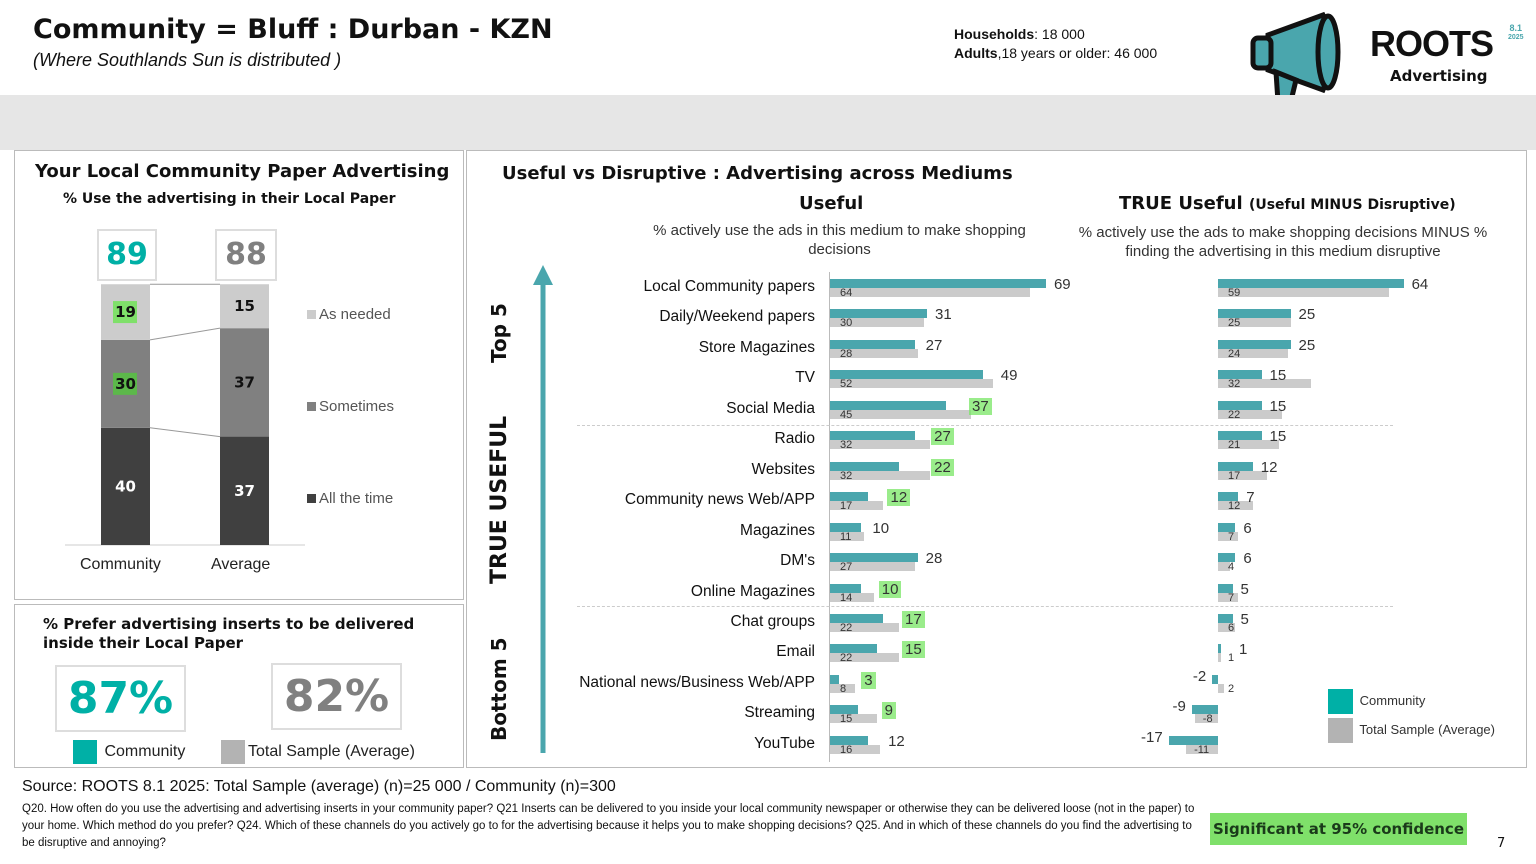 Image resolution: width=1536 pixels, height=864 pixels. Describe the element at coordinates (246, 255) in the screenshot. I see `average-total: 88` at that location.